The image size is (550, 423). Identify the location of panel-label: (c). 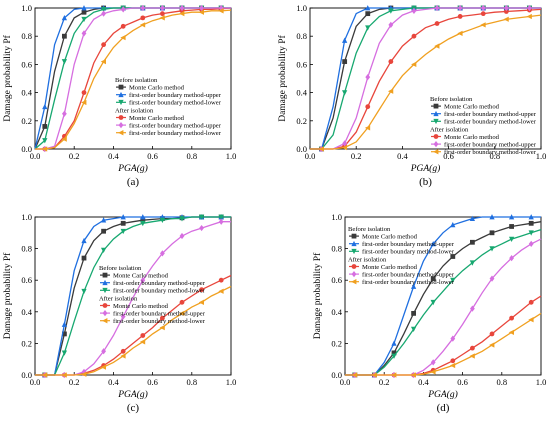
(133, 408).